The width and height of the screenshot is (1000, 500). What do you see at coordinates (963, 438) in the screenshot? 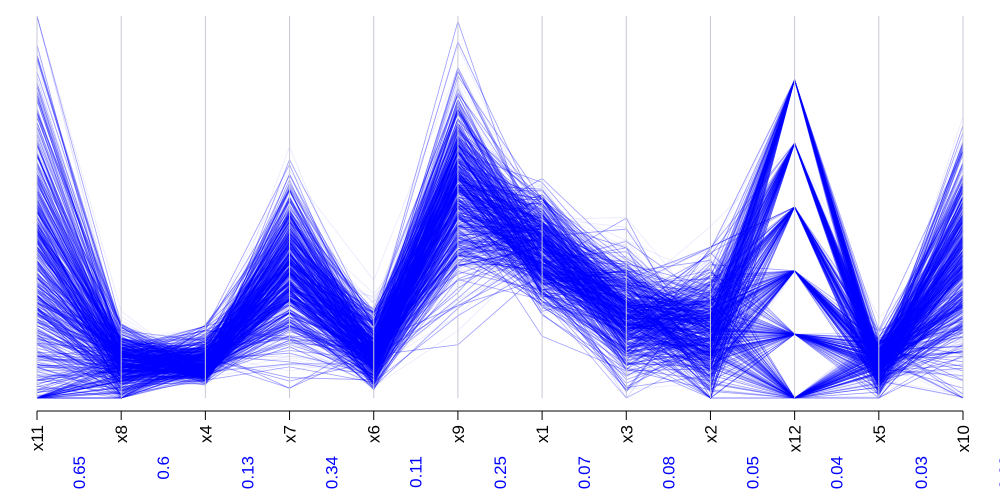
I see `dimension-label: x10` at bounding box center [963, 438].